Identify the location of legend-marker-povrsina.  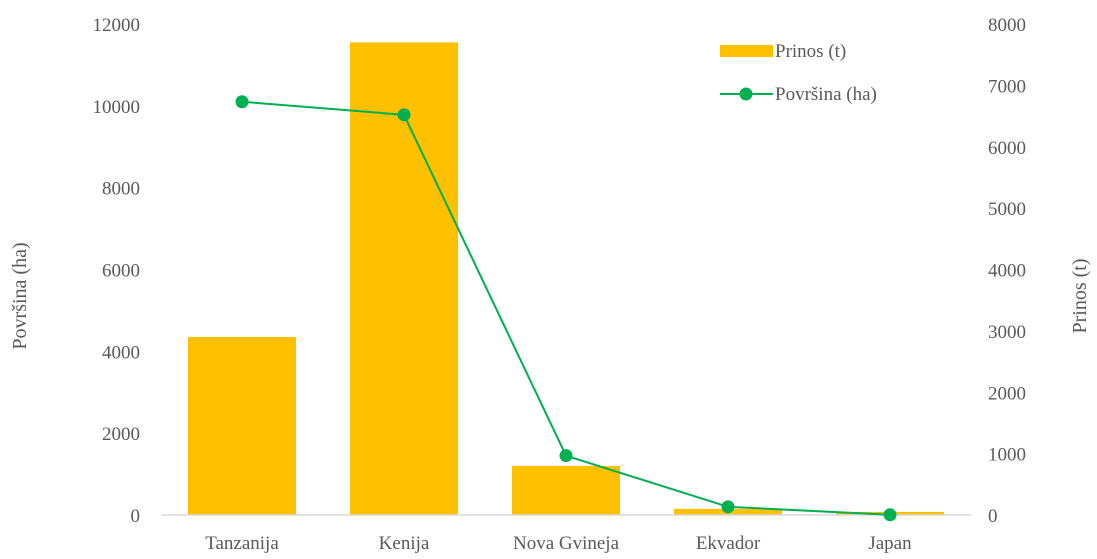
(746, 94).